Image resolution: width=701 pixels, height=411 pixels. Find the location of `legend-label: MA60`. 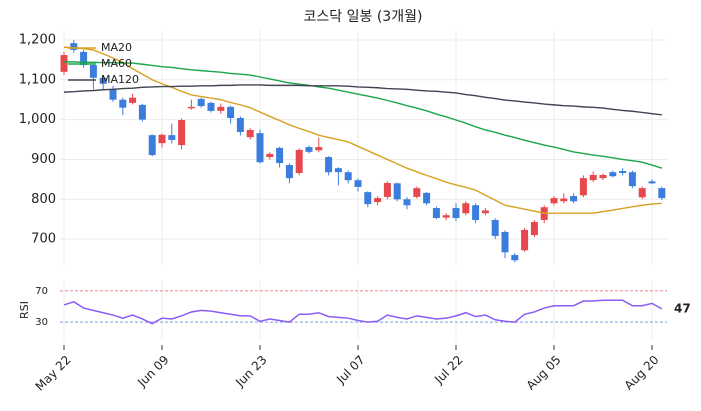

legend-label: MA60 is located at coordinates (116, 63).